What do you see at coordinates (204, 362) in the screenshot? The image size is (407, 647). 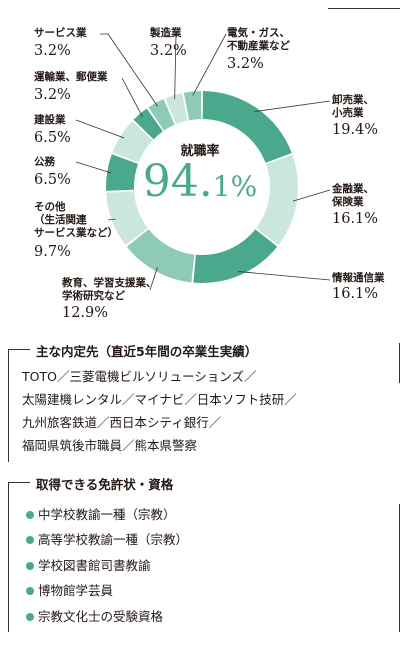 I see `employers-header: 主な内定先（直近5年間の卒業生実績）` at bounding box center [204, 362].